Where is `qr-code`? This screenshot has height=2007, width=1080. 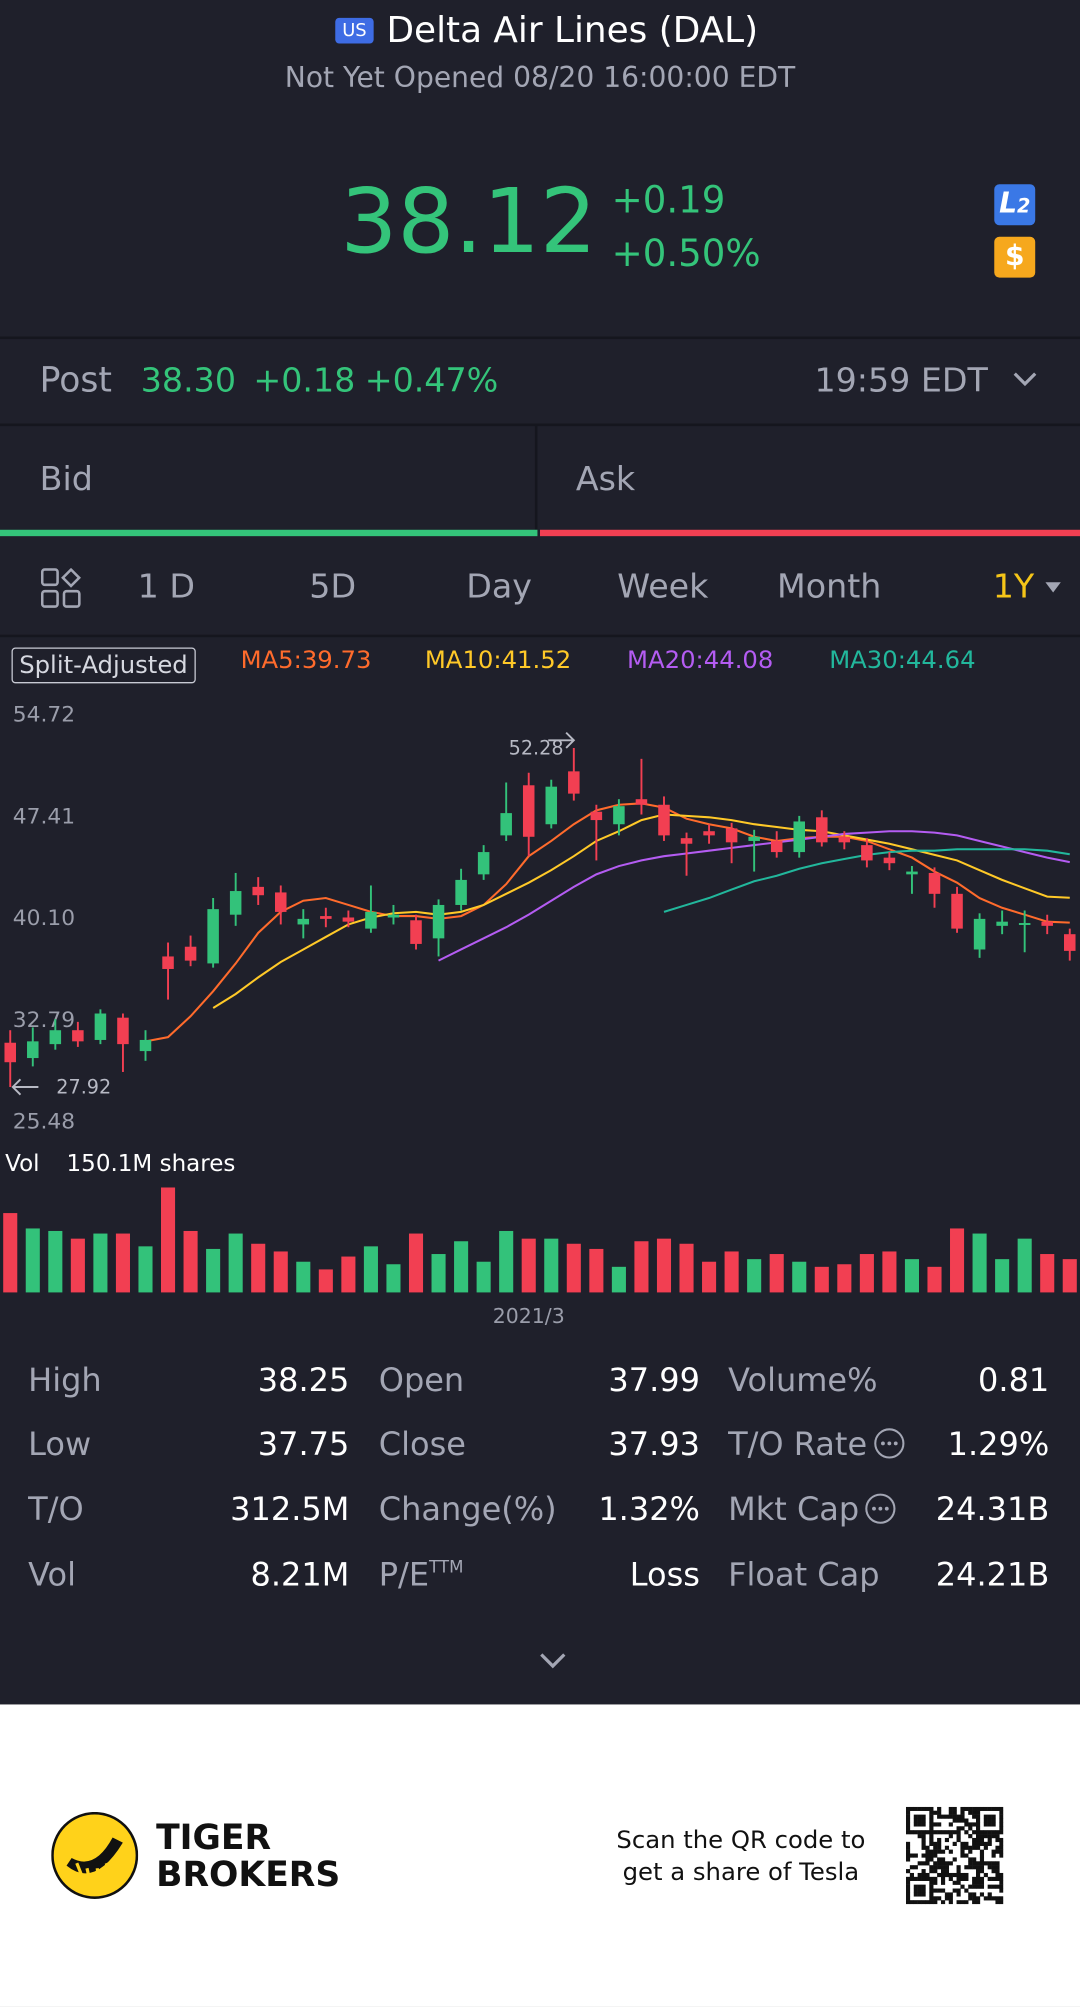 qr-code is located at coordinates (954, 1855).